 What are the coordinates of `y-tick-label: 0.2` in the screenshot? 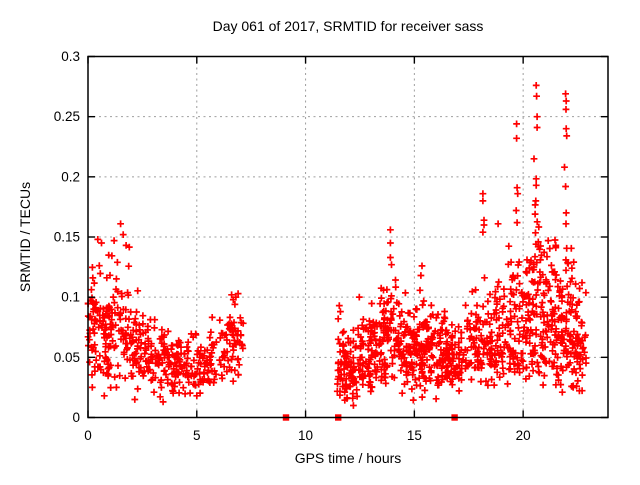 It's located at (70, 176).